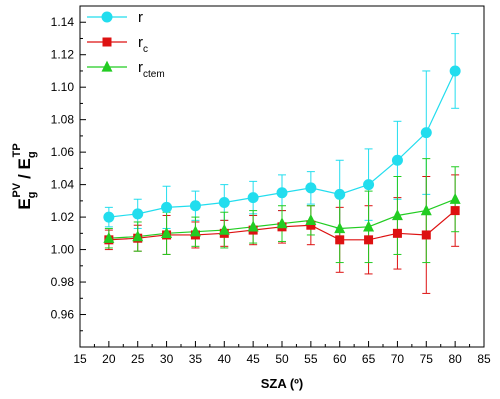 Image resolution: width=500 pixels, height=399 pixels. I want to click on x-tick-label: 15, so click(80, 359).